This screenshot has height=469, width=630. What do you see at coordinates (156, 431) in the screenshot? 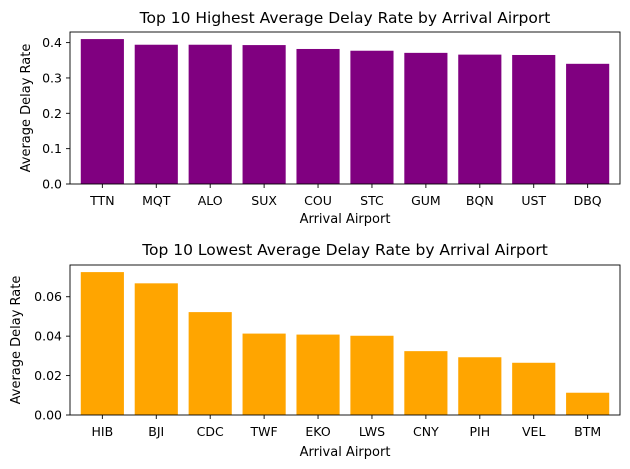
I see `x-tick-label: BJI` at bounding box center [156, 431].